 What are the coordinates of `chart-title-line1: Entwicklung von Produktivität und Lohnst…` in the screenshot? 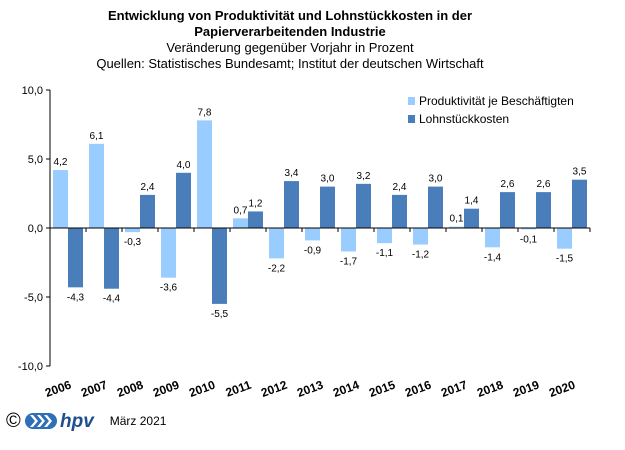 It's located at (290, 15).